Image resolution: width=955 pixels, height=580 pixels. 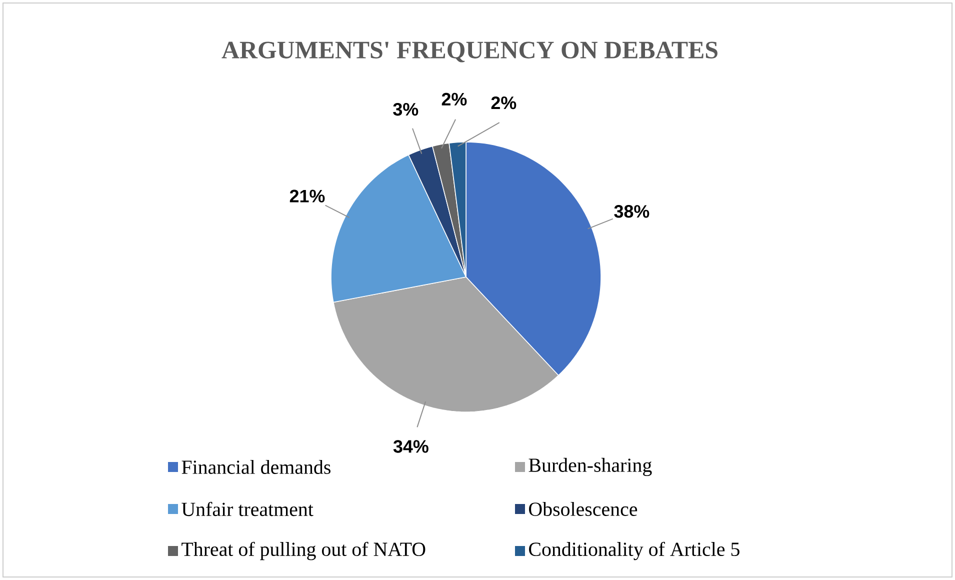 I want to click on legend-label: Financial demands, so click(x=256, y=467).